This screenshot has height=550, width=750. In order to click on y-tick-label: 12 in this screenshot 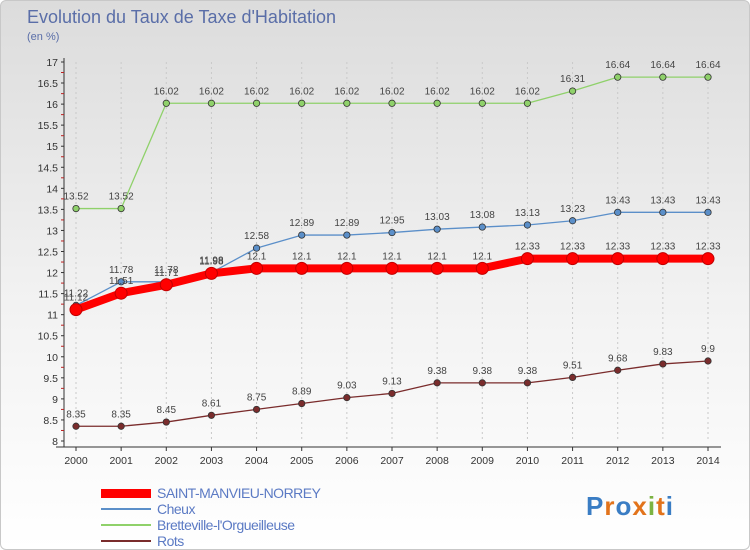, I will do `click(52, 274)`.